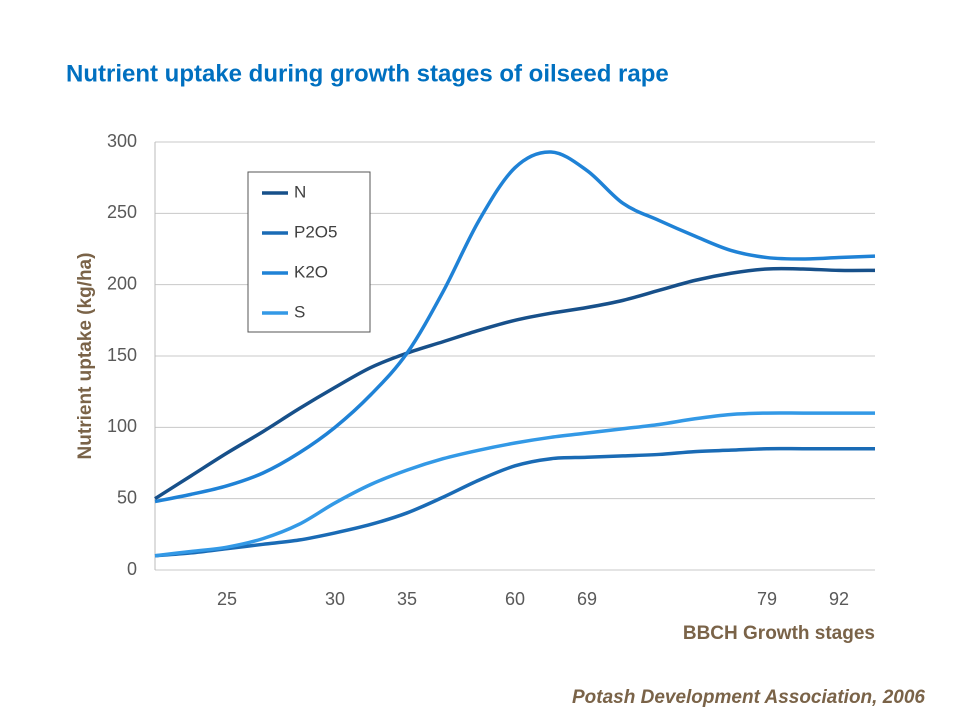  What do you see at coordinates (748, 697) in the screenshot?
I see `source-note: Potash Development Association, 2006` at bounding box center [748, 697].